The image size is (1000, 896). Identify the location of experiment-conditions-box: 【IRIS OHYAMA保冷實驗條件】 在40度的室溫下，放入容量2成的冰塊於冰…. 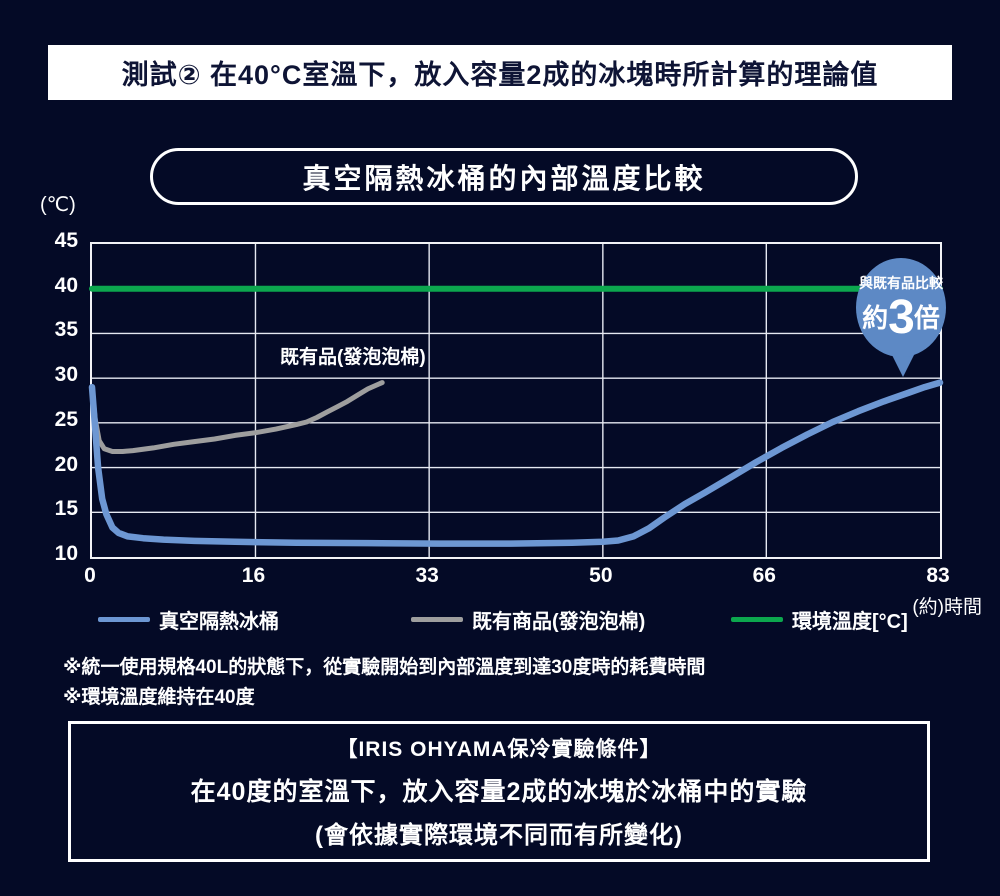
(499, 791).